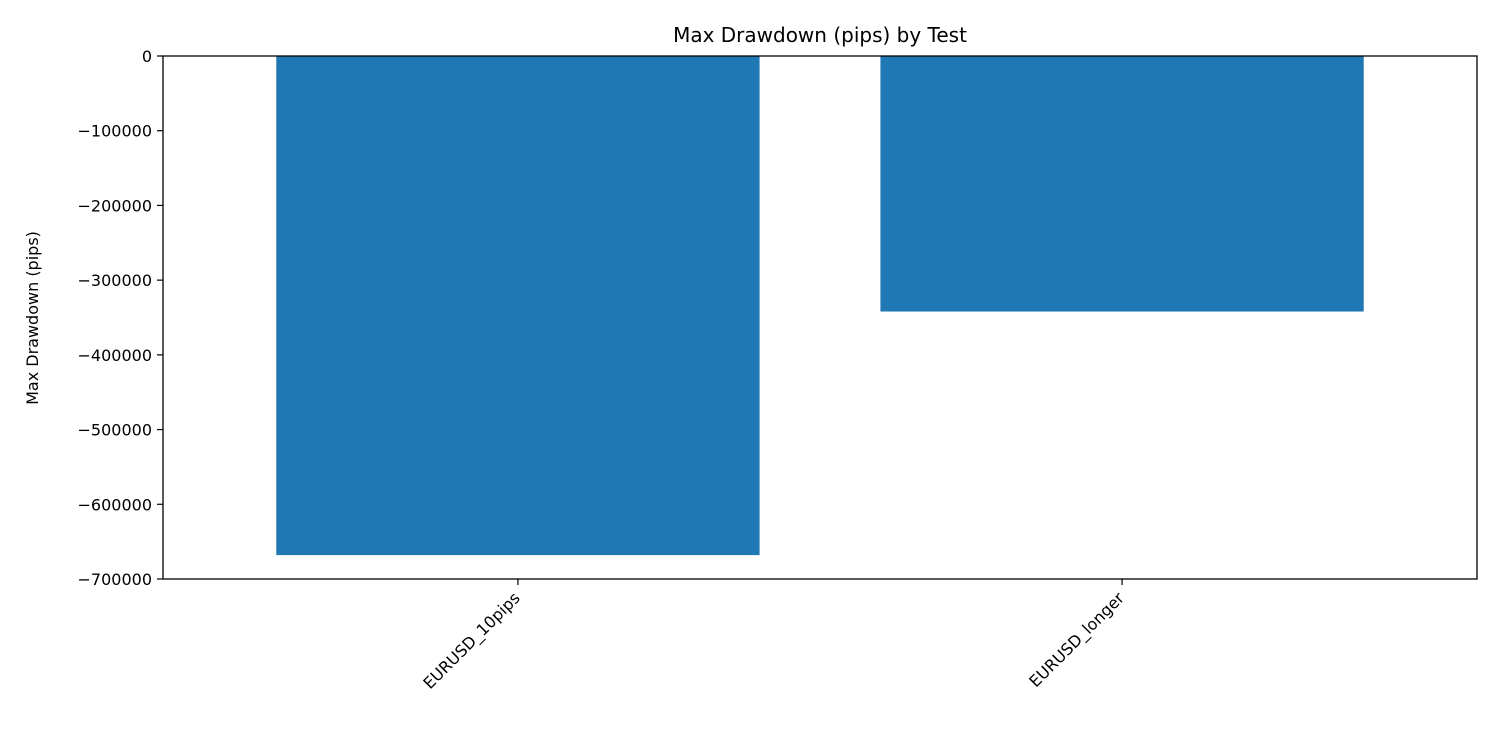 The image size is (1500, 750). What do you see at coordinates (115, 280) in the screenshot?
I see `y-tick-label: −300000` at bounding box center [115, 280].